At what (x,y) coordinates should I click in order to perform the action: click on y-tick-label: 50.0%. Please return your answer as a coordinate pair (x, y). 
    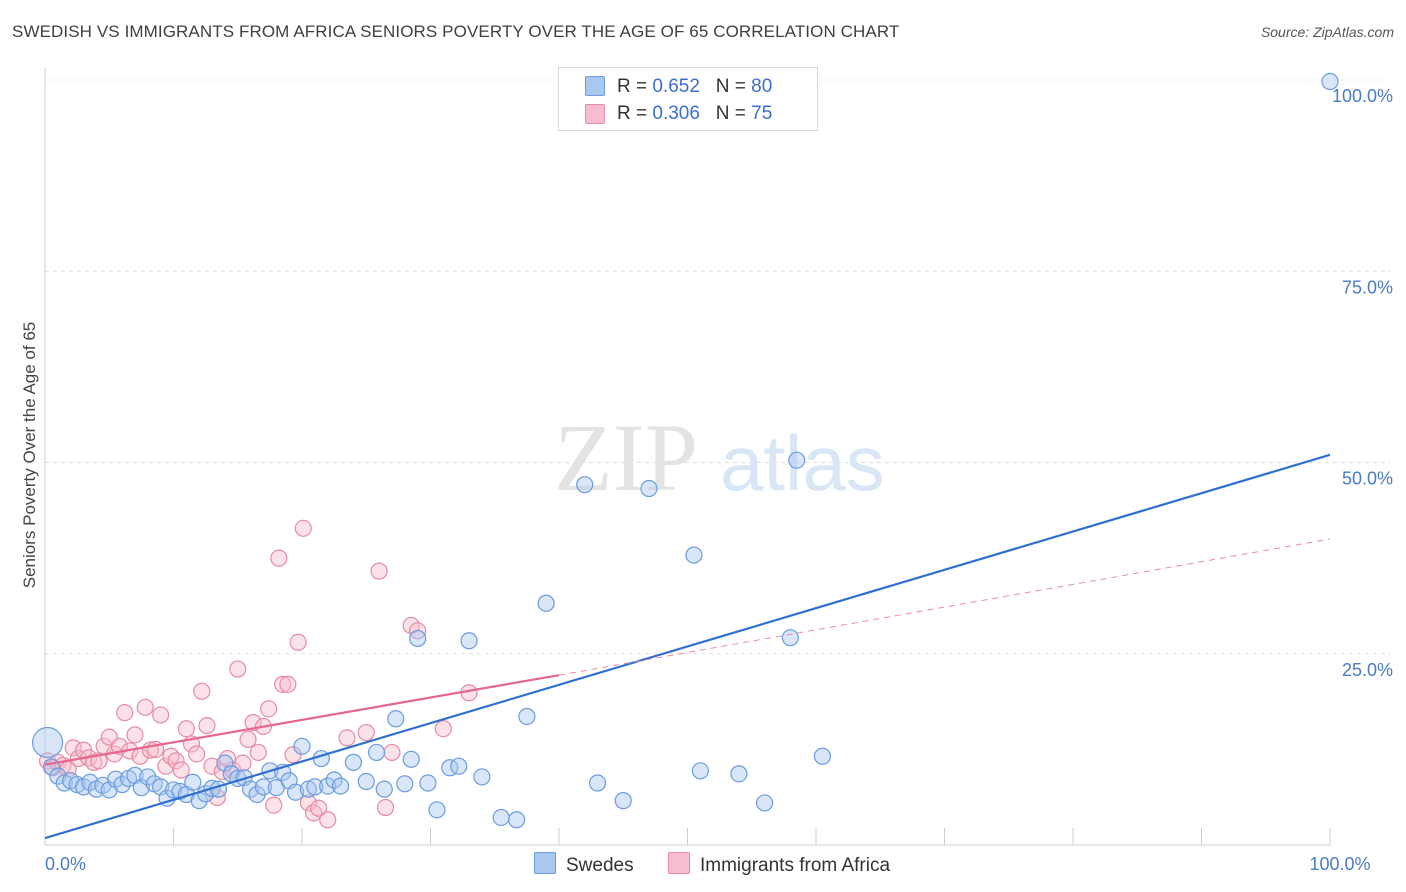
    Looking at the image, I should click on (1367, 479).